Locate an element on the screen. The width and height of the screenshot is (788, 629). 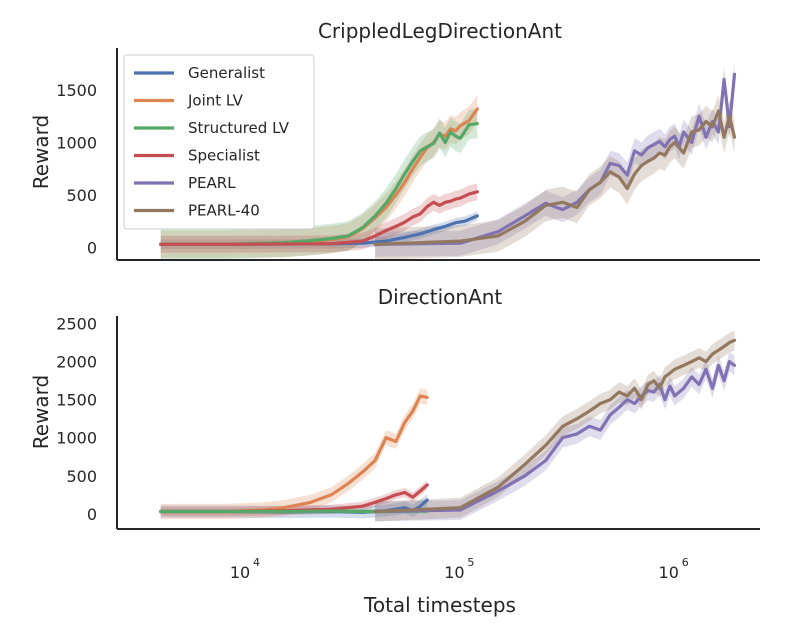
legend-label: Generalist is located at coordinates (226, 73).